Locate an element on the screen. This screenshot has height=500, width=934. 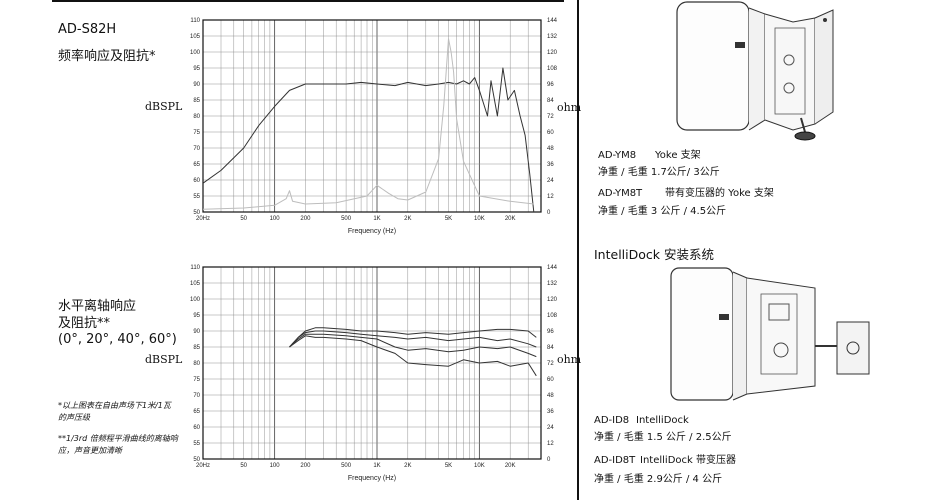
yoke-model-1: AD-YM8 is located at coordinates (617, 155).